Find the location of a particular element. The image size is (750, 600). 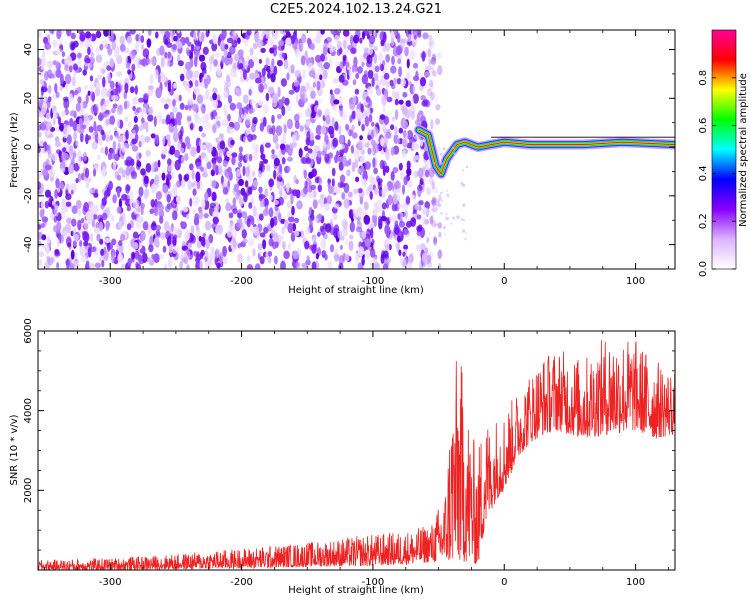

spectrogram-y-tick-label: -40 is located at coordinates (28, 244).